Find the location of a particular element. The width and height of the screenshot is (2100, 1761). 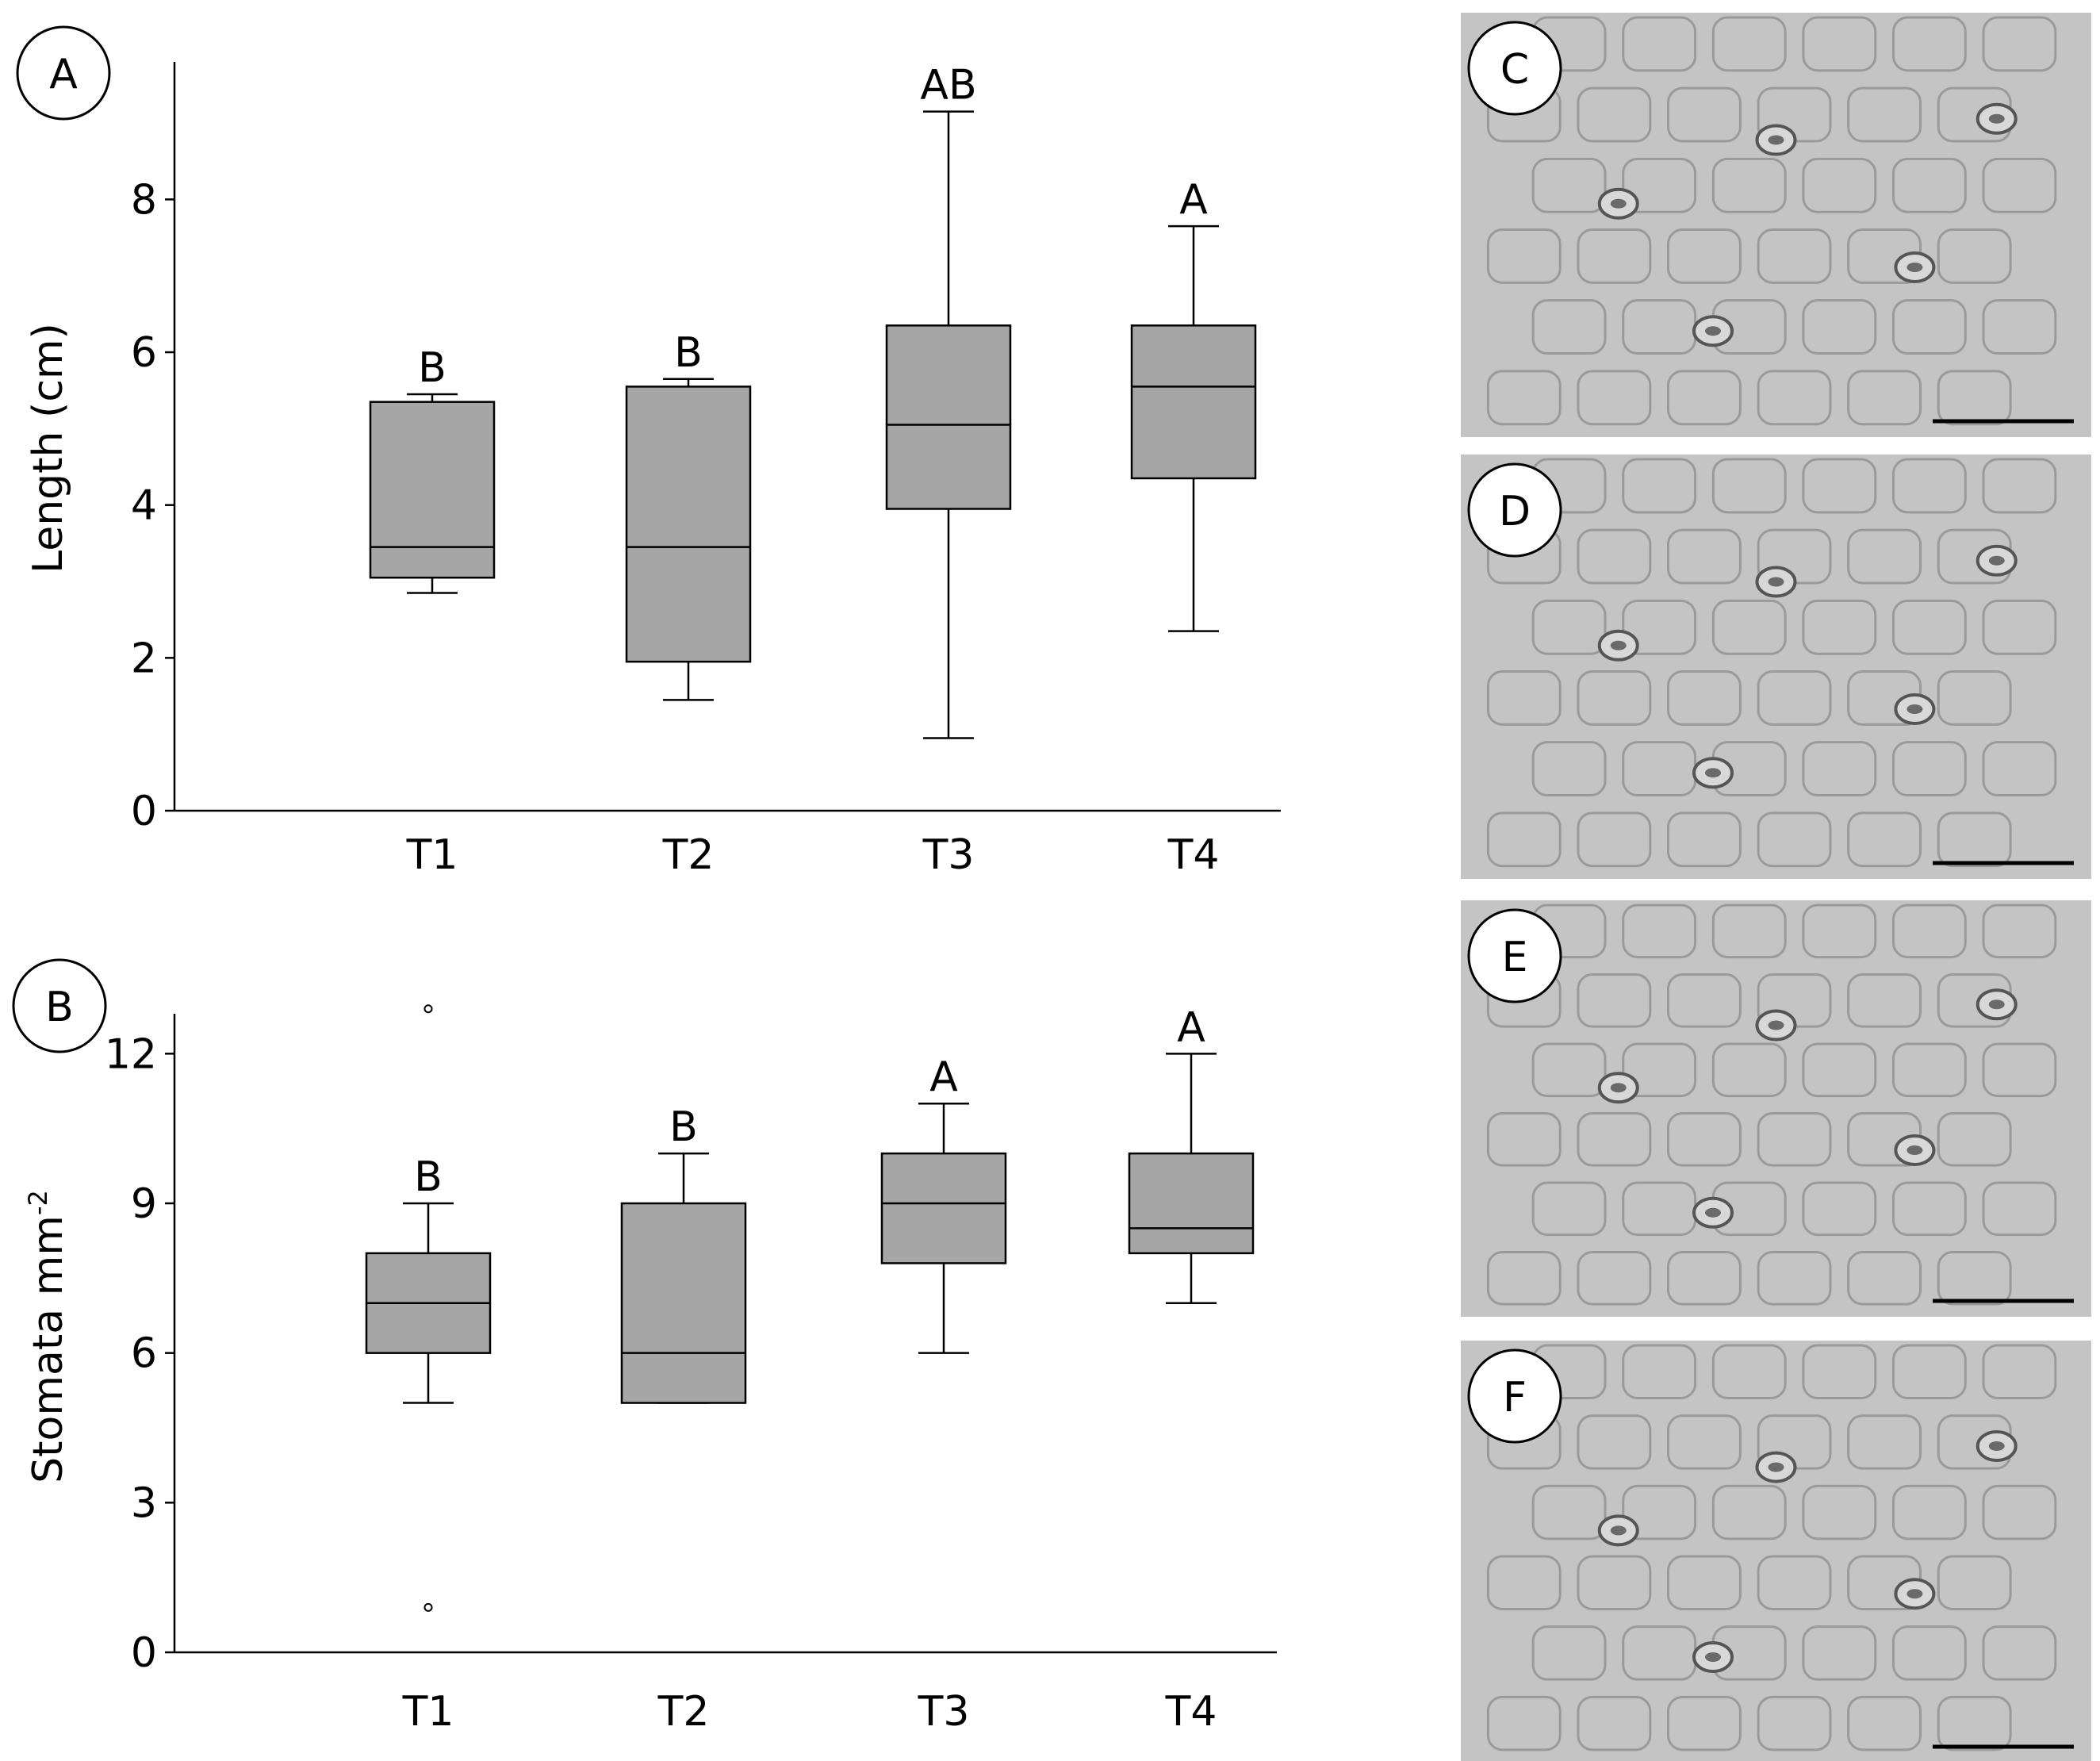

panel-label: D is located at coordinates (1515, 512).